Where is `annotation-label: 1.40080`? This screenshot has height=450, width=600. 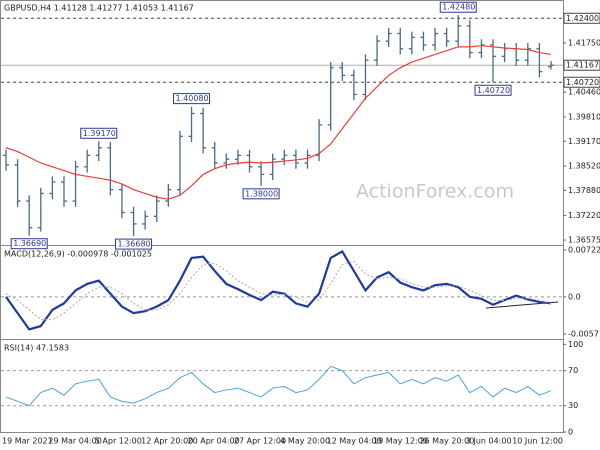
annotation-label: 1.40080 is located at coordinates (192, 98).